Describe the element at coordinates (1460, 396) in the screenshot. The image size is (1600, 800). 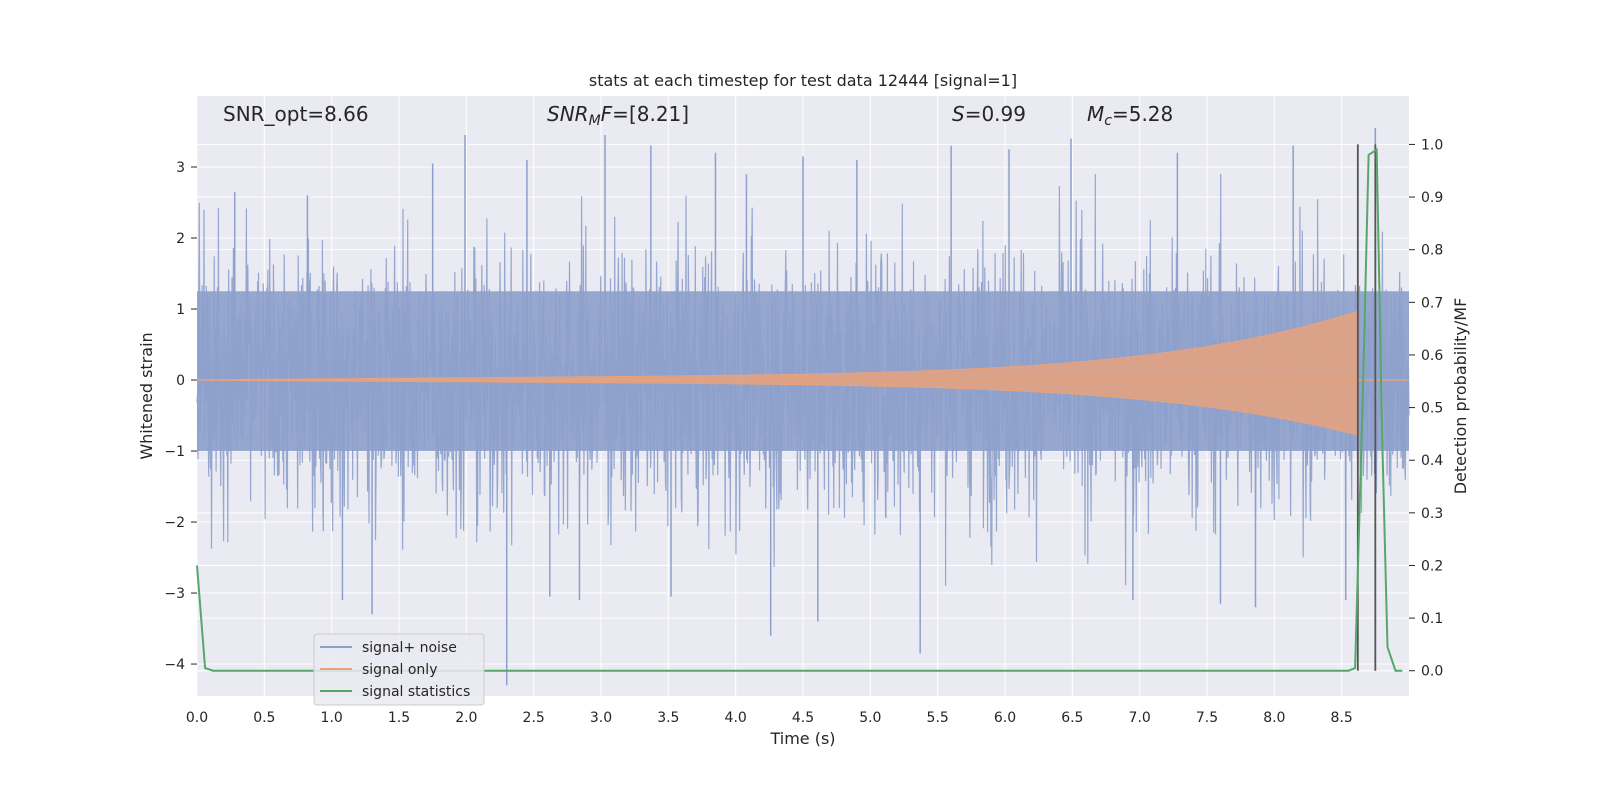
I see `y2-axis-label: Detection probability/MF` at that location.